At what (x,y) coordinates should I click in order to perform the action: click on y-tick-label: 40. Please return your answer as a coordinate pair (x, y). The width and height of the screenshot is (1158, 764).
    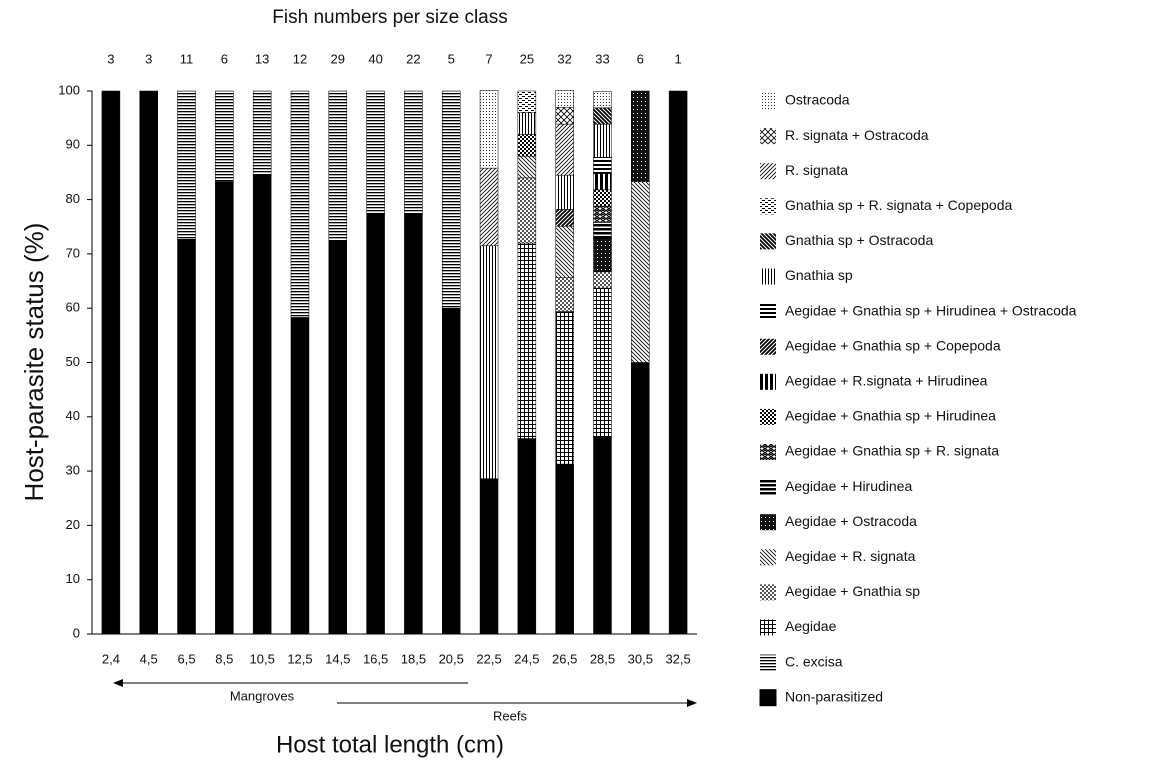
    Looking at the image, I should click on (73, 415).